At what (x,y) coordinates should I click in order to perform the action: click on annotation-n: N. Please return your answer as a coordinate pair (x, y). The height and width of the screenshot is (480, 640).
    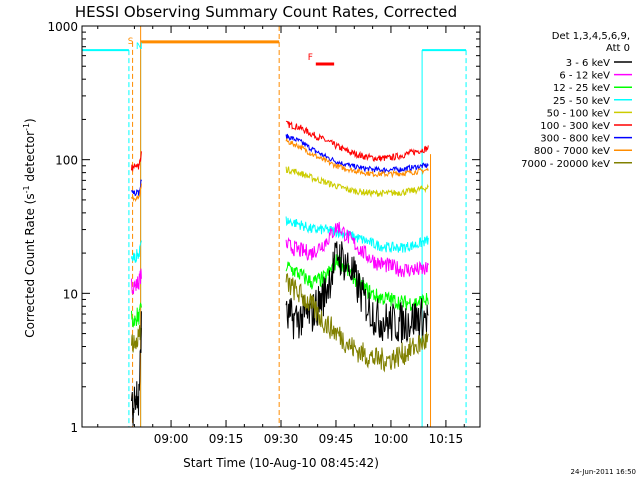
    Looking at the image, I should click on (139, 47).